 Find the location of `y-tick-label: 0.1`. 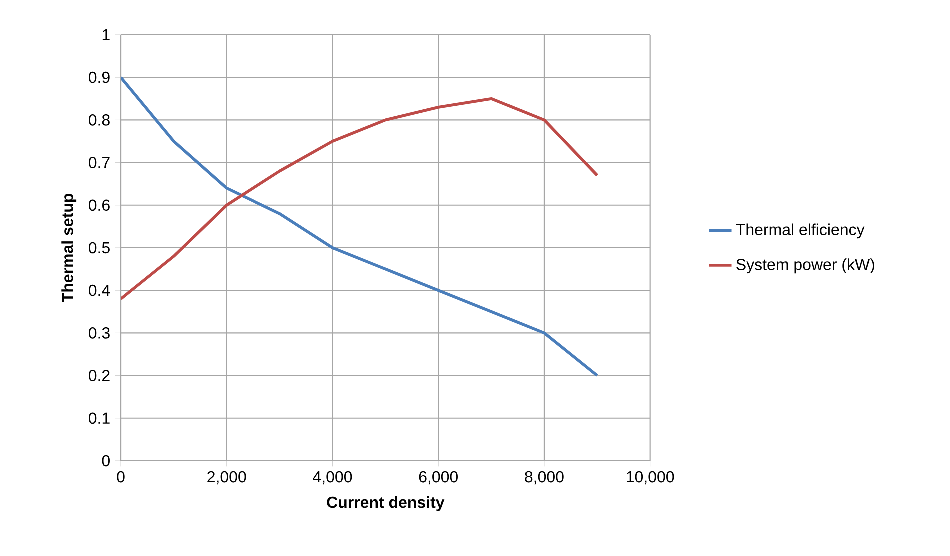

y-tick-label: 0.1 is located at coordinates (99, 418).